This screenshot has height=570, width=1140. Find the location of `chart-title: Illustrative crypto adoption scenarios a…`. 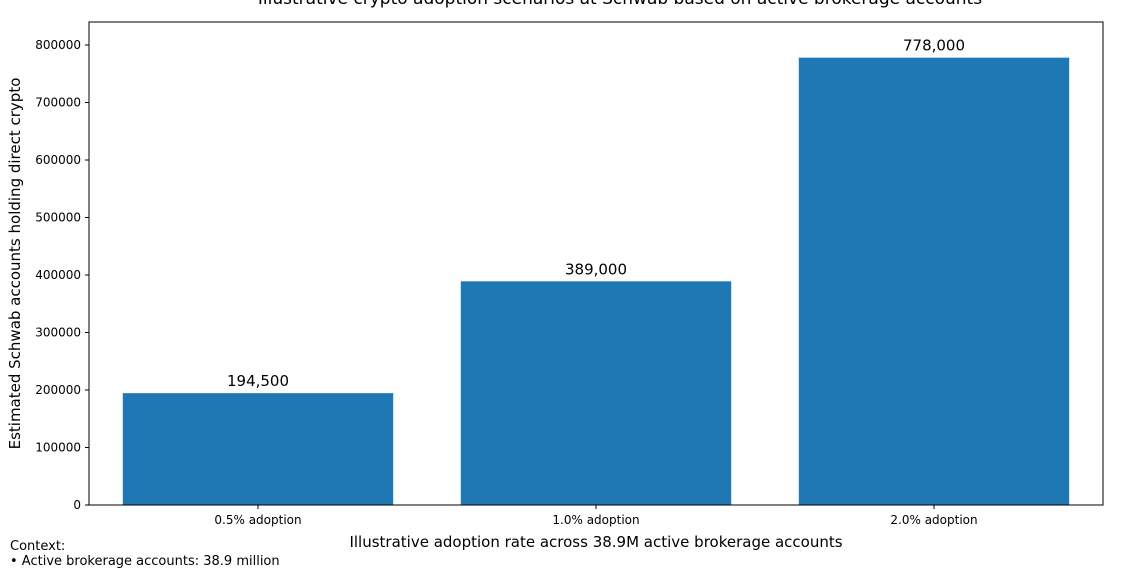

chart-title: Illustrative crypto adoption scenarios a… is located at coordinates (620, 4).